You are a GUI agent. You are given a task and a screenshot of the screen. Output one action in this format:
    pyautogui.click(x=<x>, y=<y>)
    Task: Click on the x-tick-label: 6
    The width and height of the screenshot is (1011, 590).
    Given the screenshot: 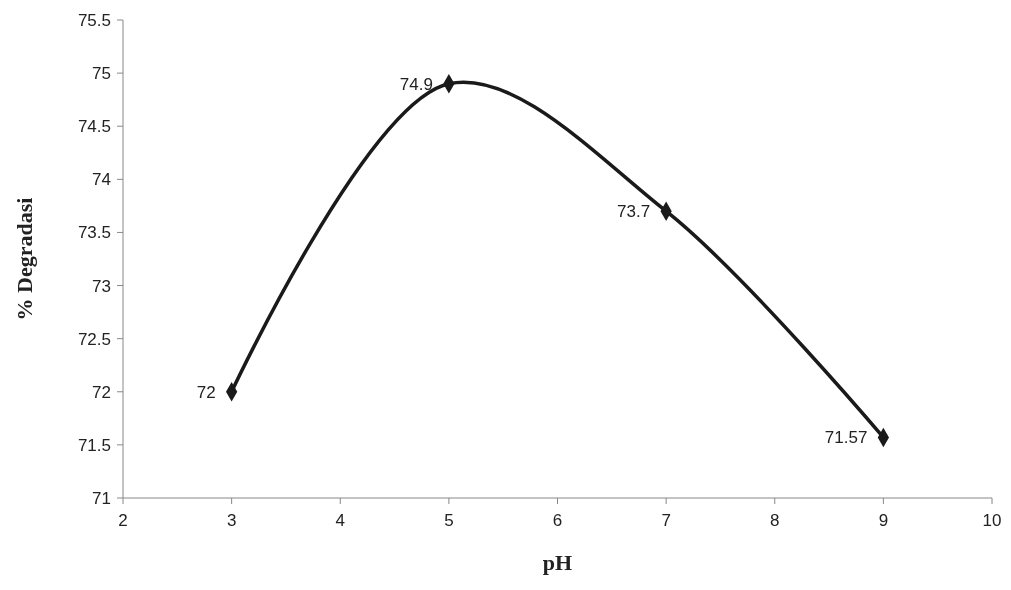 What is the action you would take?
    pyautogui.click(x=557, y=520)
    